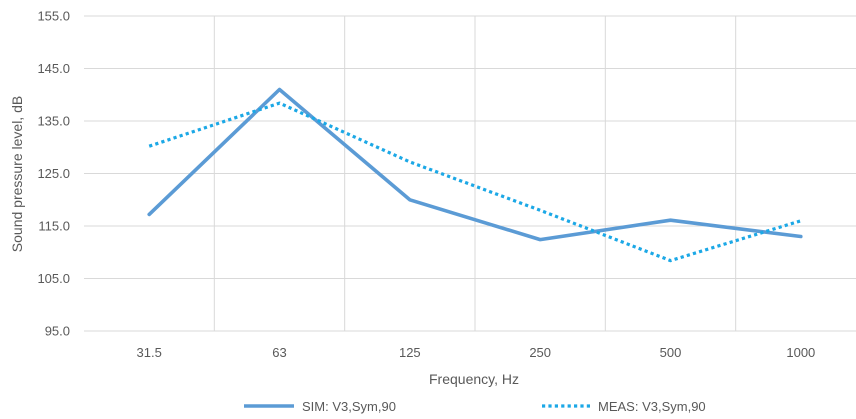 This screenshot has width=856, height=419. What do you see at coordinates (279, 352) in the screenshot?
I see `x-tick-label: 63` at bounding box center [279, 352].